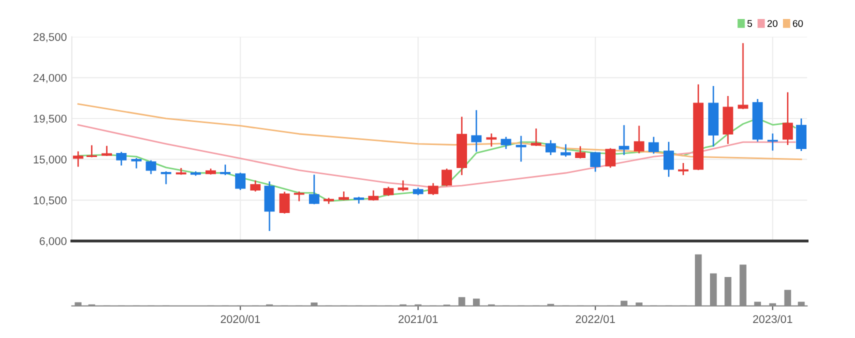 Image resolution: width=855 pixels, height=338 pixels. Describe the element at coordinates (773, 23) in the screenshot. I see `legend-label: 20` at that location.